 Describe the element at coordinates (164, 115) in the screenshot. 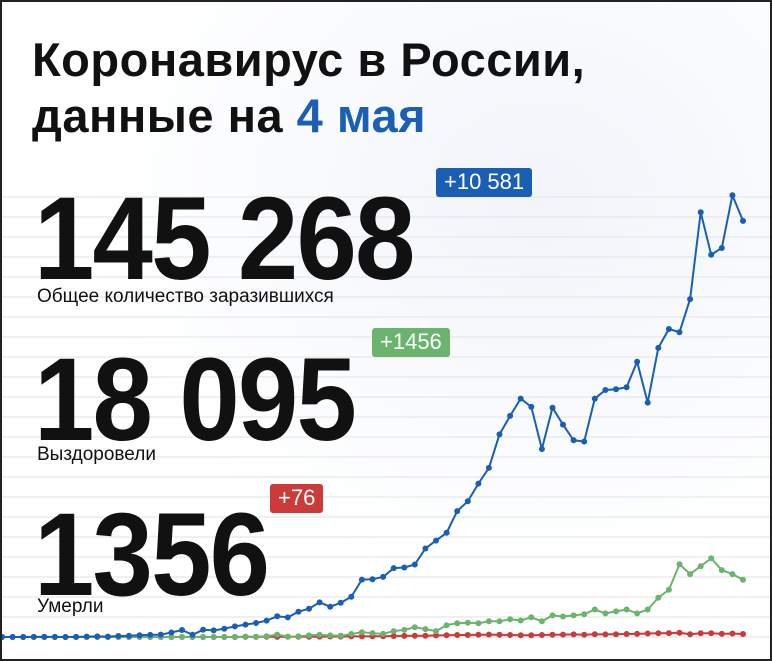

I see `title-prefix: данные на` at that location.